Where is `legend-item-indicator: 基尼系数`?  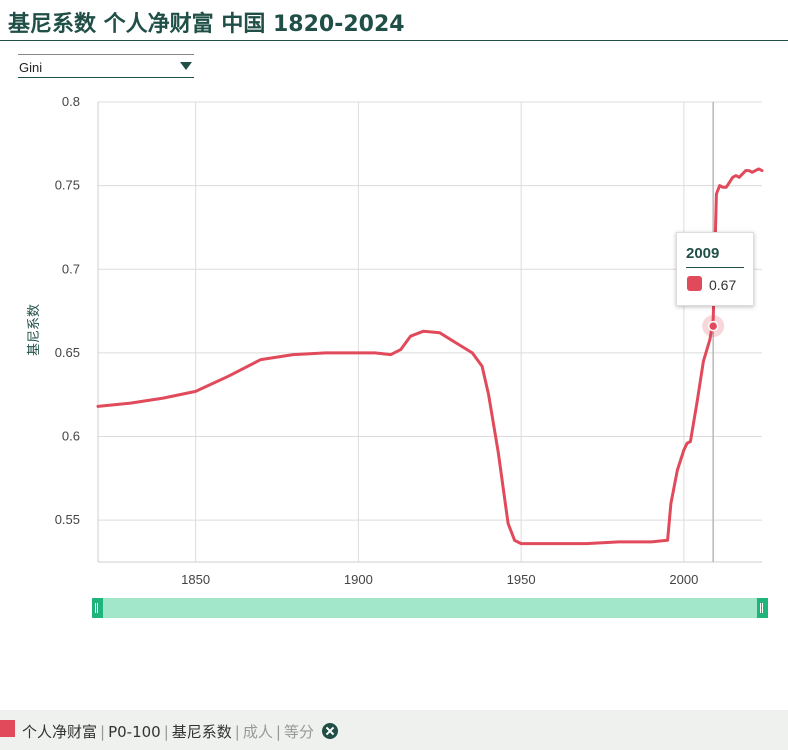 legend-item-indicator: 基尼系数 is located at coordinates (201, 732).